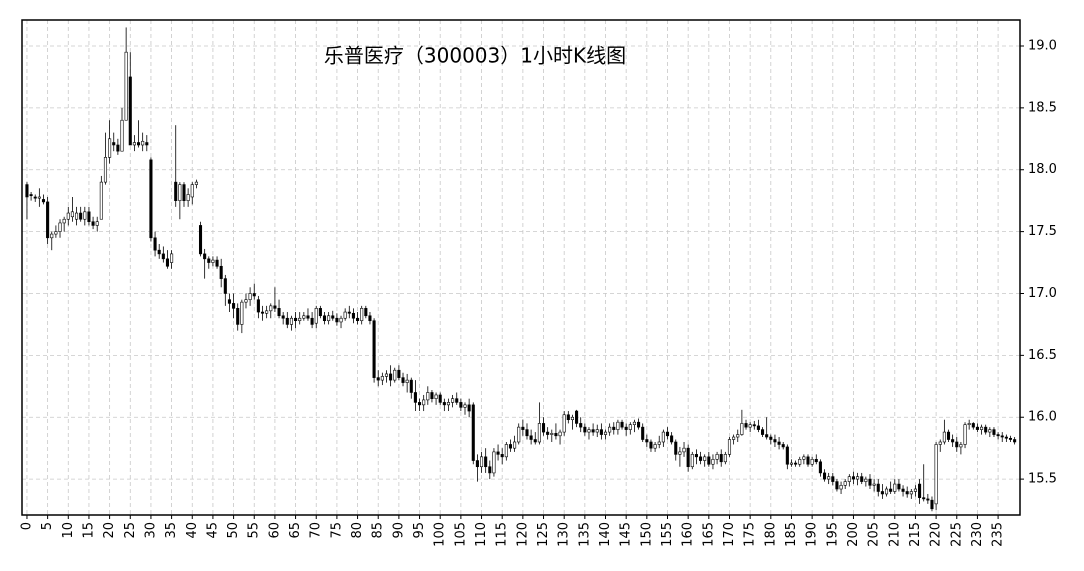 This screenshot has width=1084, height=571. What do you see at coordinates (419, 530) in the screenshot?
I see `x-tick-label: 95` at bounding box center [419, 530].